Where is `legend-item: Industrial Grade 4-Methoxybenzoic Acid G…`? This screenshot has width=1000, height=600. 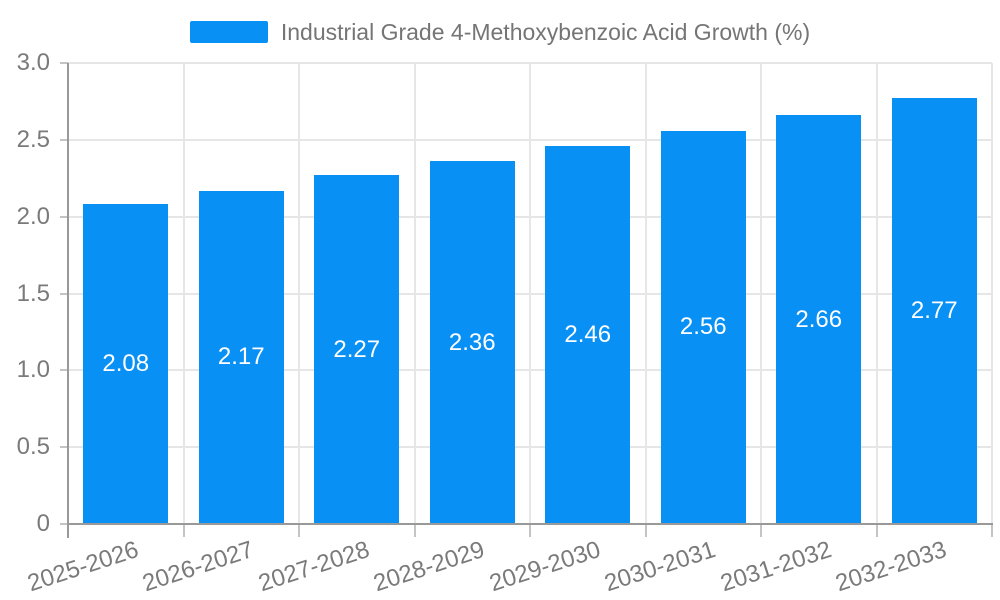
legend-item: Industrial Grade 4-Methoxybenzoic Acid G… is located at coordinates (500, 32).